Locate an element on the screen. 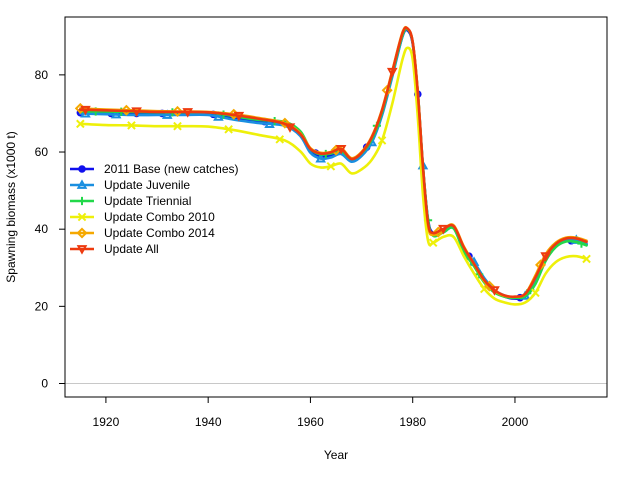 This screenshot has width=624, height=480. x-tick-label: 1960 is located at coordinates (310, 422).